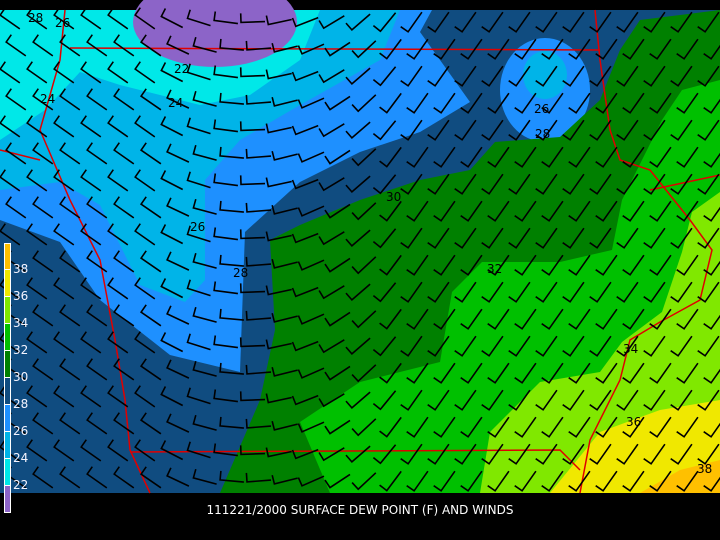 This screenshot has height=540, width=720. Describe the element at coordinates (633, 422) in the screenshot. I see `contour-label: 36` at that location.